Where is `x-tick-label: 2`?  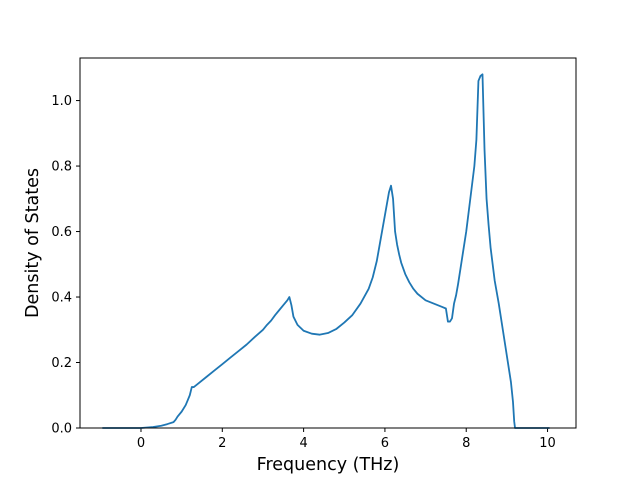 x-tick-label: 2 is located at coordinates (222, 443).